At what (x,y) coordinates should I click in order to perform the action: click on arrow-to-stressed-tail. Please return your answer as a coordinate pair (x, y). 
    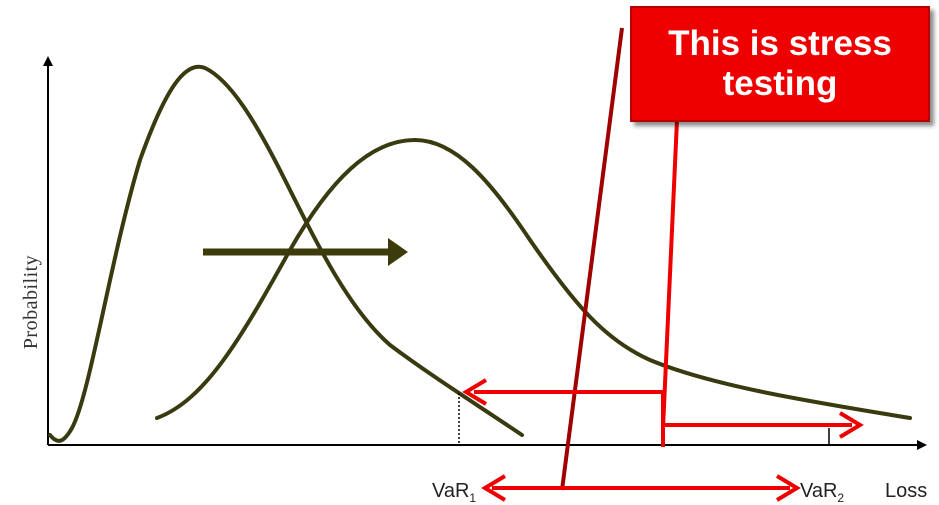
    Looking at the image, I should click on (763, 425).